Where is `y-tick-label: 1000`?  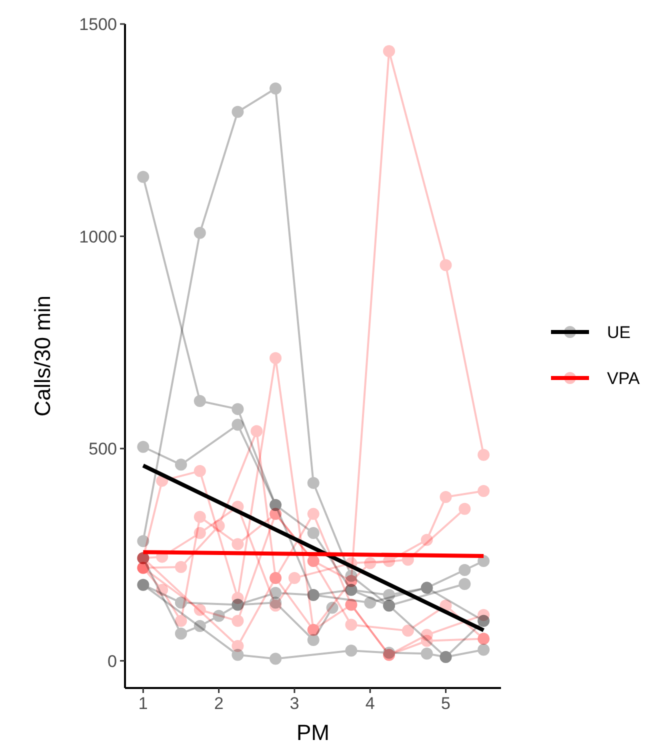 y-tick-label: 1000 is located at coordinates (98, 236).